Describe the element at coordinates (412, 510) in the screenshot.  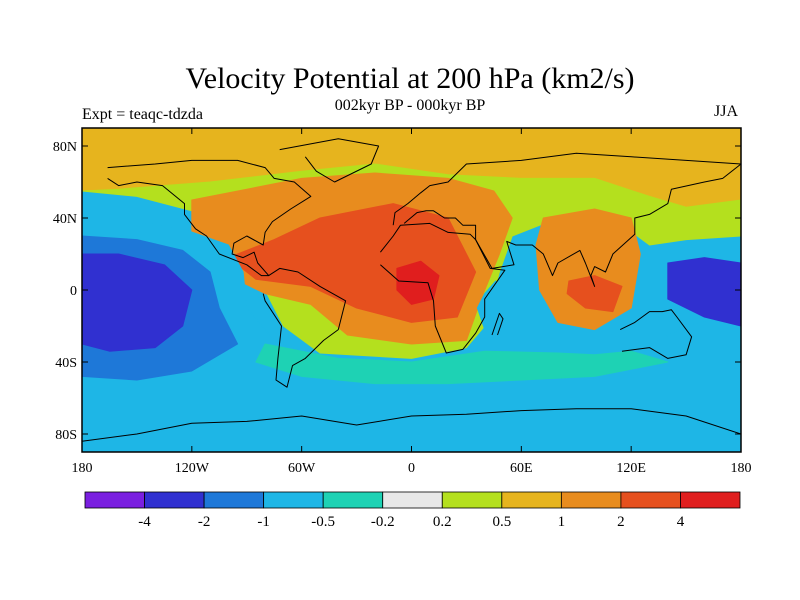
I see `colorbar: -4 -2 -1 -0.5 -0.2 0.2 0.5 1 2 4` at that location.